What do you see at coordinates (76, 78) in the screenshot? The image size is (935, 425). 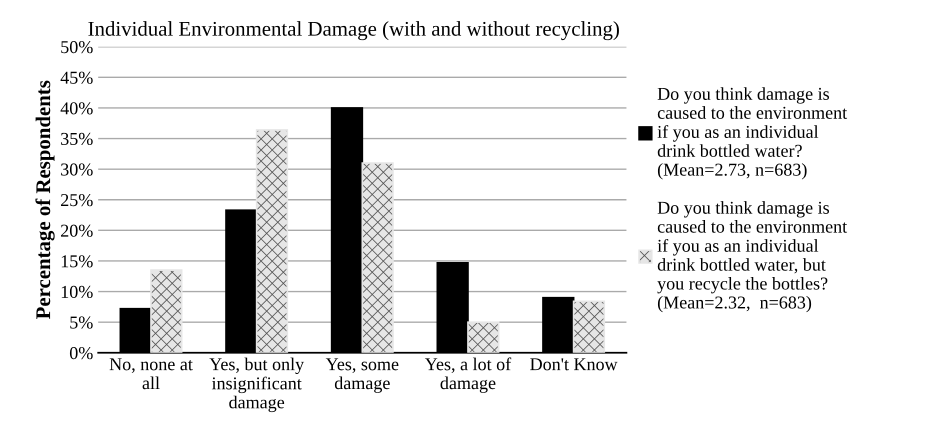 I see `y-tick-label: 45%` at bounding box center [76, 78].